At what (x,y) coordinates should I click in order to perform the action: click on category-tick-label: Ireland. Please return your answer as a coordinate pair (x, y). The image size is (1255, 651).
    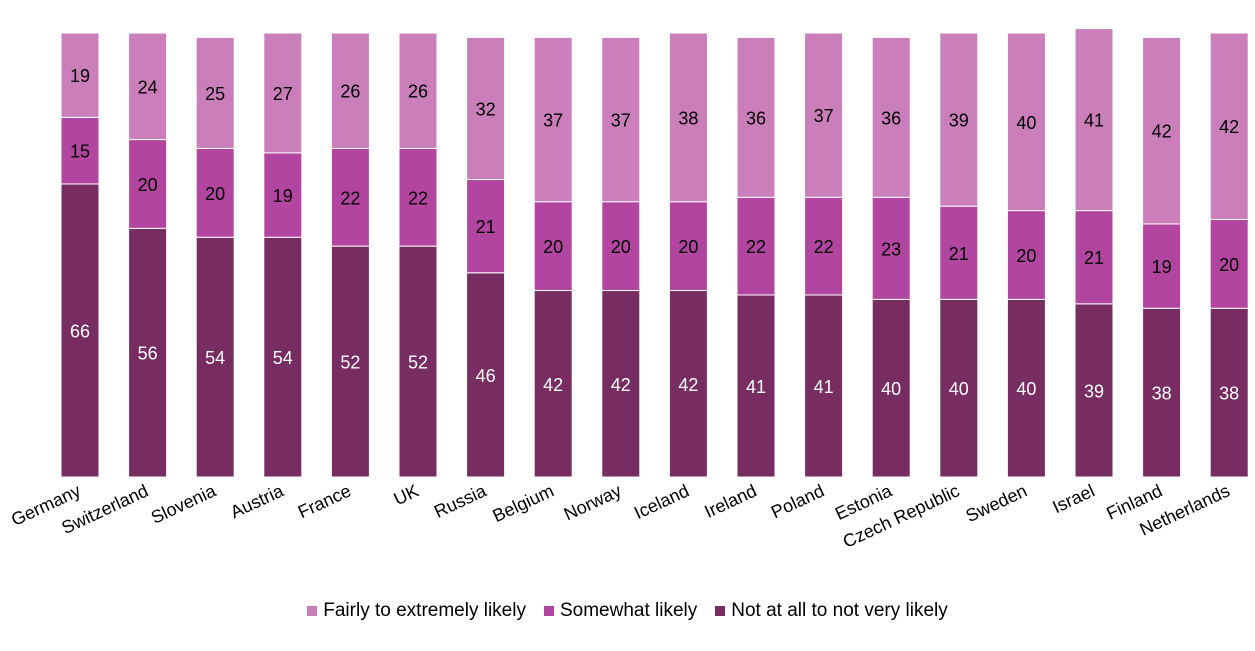
    Looking at the image, I should click on (730, 500).